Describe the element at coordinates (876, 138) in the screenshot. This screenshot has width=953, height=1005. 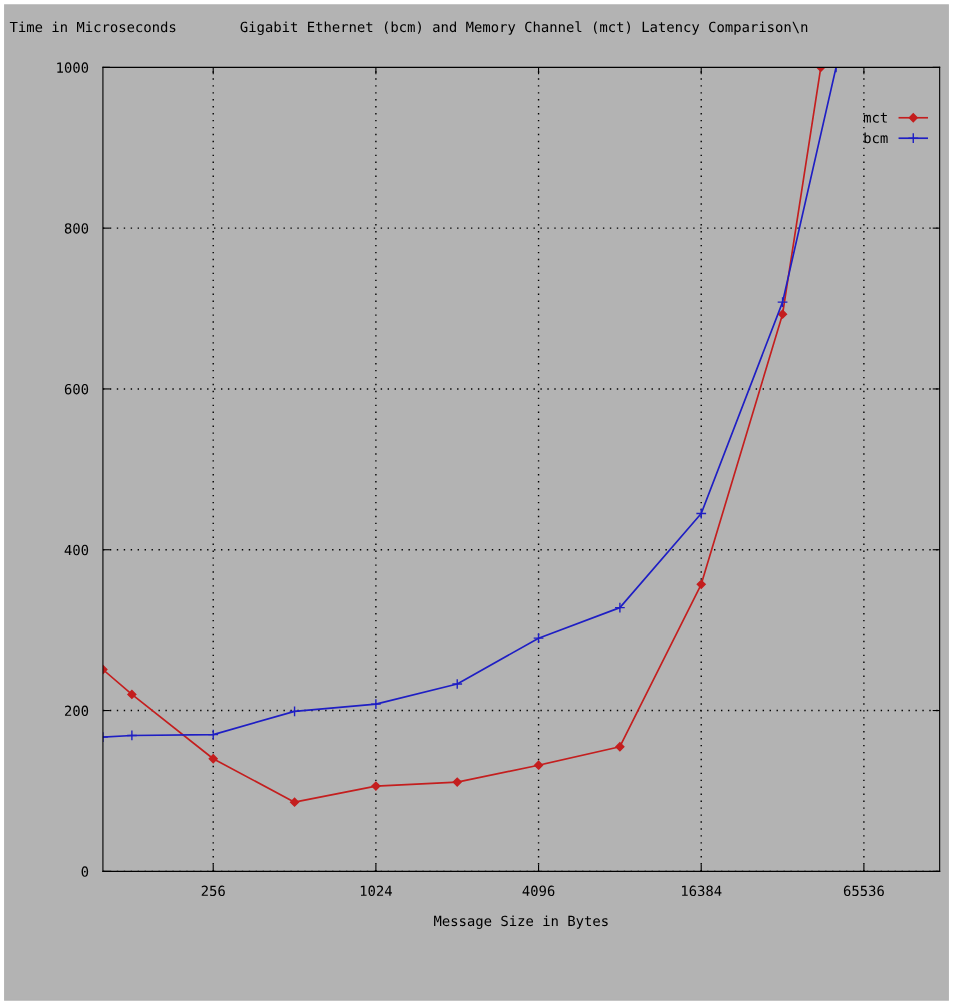
I see `legend-label: bcm` at that location.